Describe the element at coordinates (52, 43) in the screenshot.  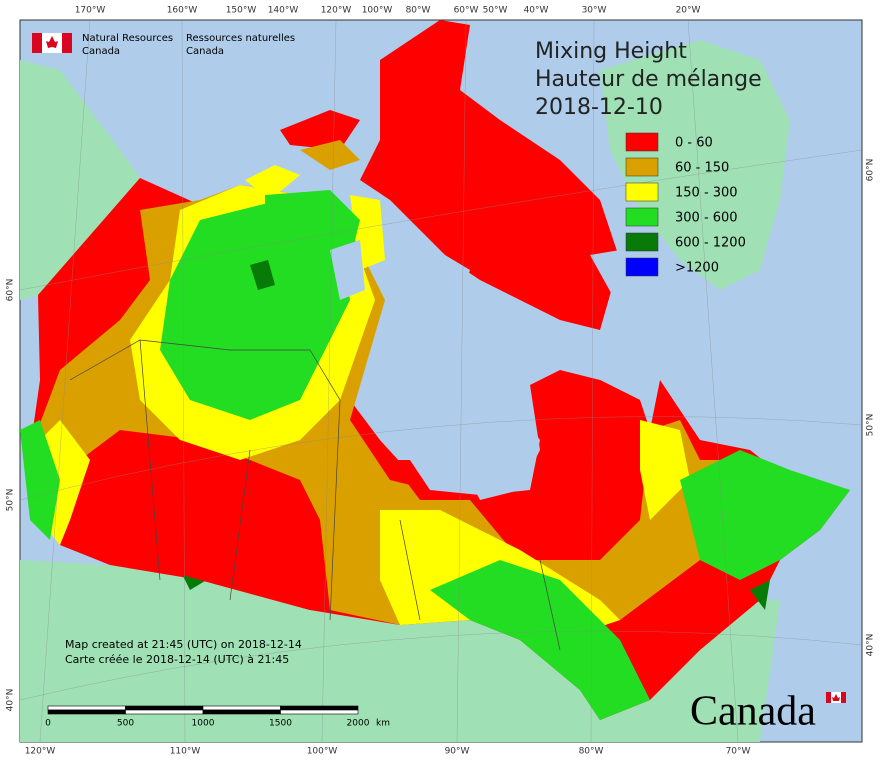
I see `nrcan-logo` at that location.